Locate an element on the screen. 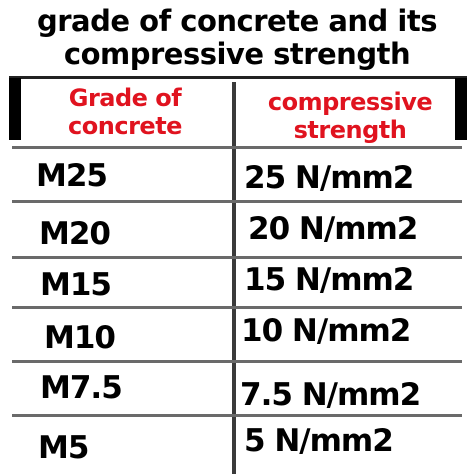 The width and height of the screenshot is (474, 474). header-strength: compressive strength is located at coordinates (350, 116).